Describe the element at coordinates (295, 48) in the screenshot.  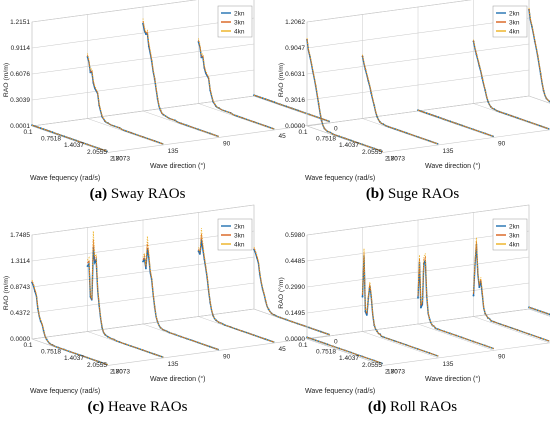
I see `z-tick-label: 0.9047` at that location.